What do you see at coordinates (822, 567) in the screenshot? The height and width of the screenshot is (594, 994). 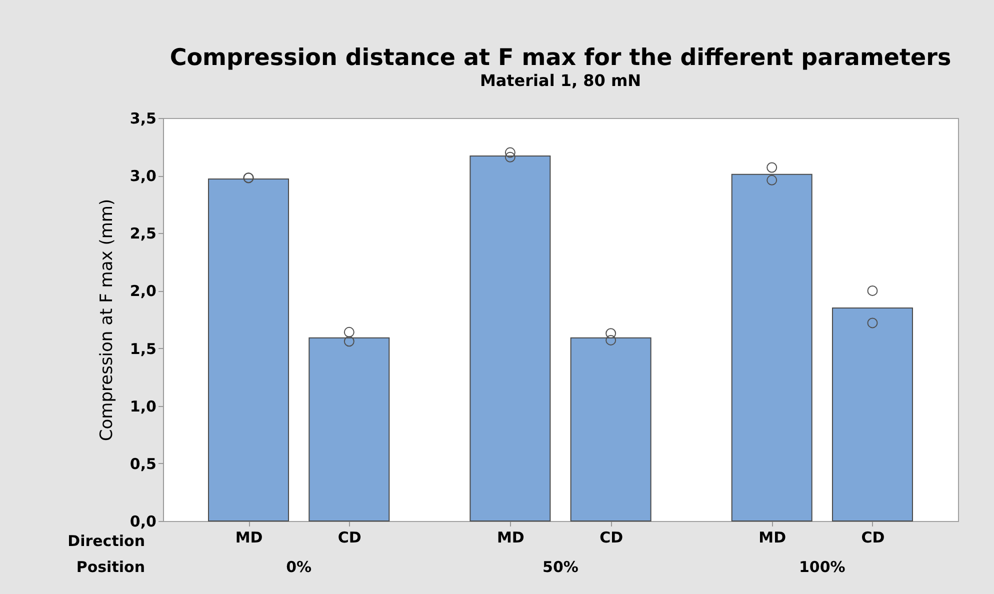 I see `text: 100%` at bounding box center [822, 567].